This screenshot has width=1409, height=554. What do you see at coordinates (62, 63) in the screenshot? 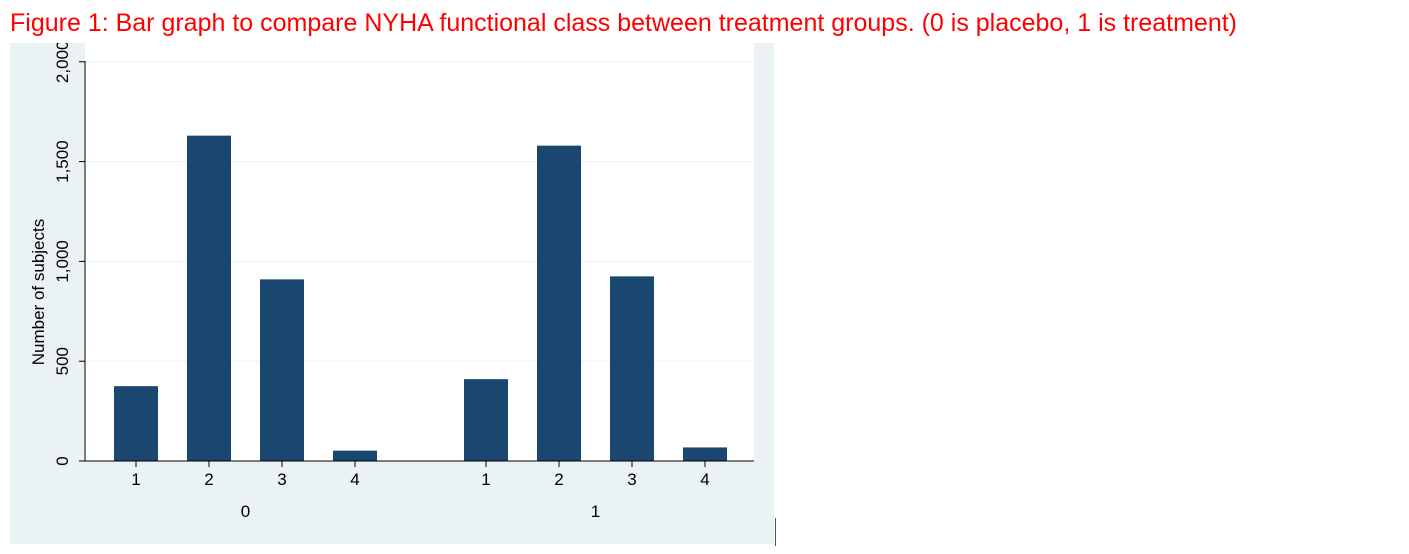
I see `y-tick-label: 2,000` at bounding box center [62, 63].